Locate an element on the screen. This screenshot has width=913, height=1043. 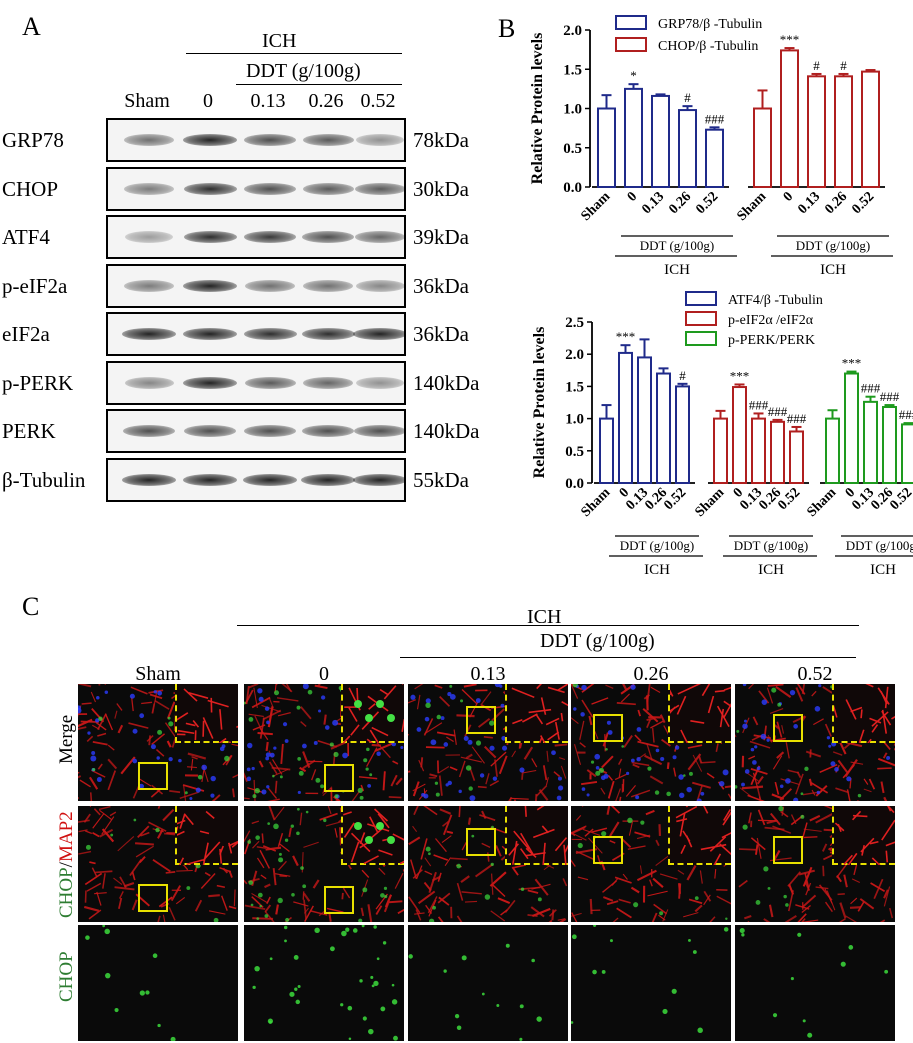
category-label: 0.26 is located at coordinates (680, 203).